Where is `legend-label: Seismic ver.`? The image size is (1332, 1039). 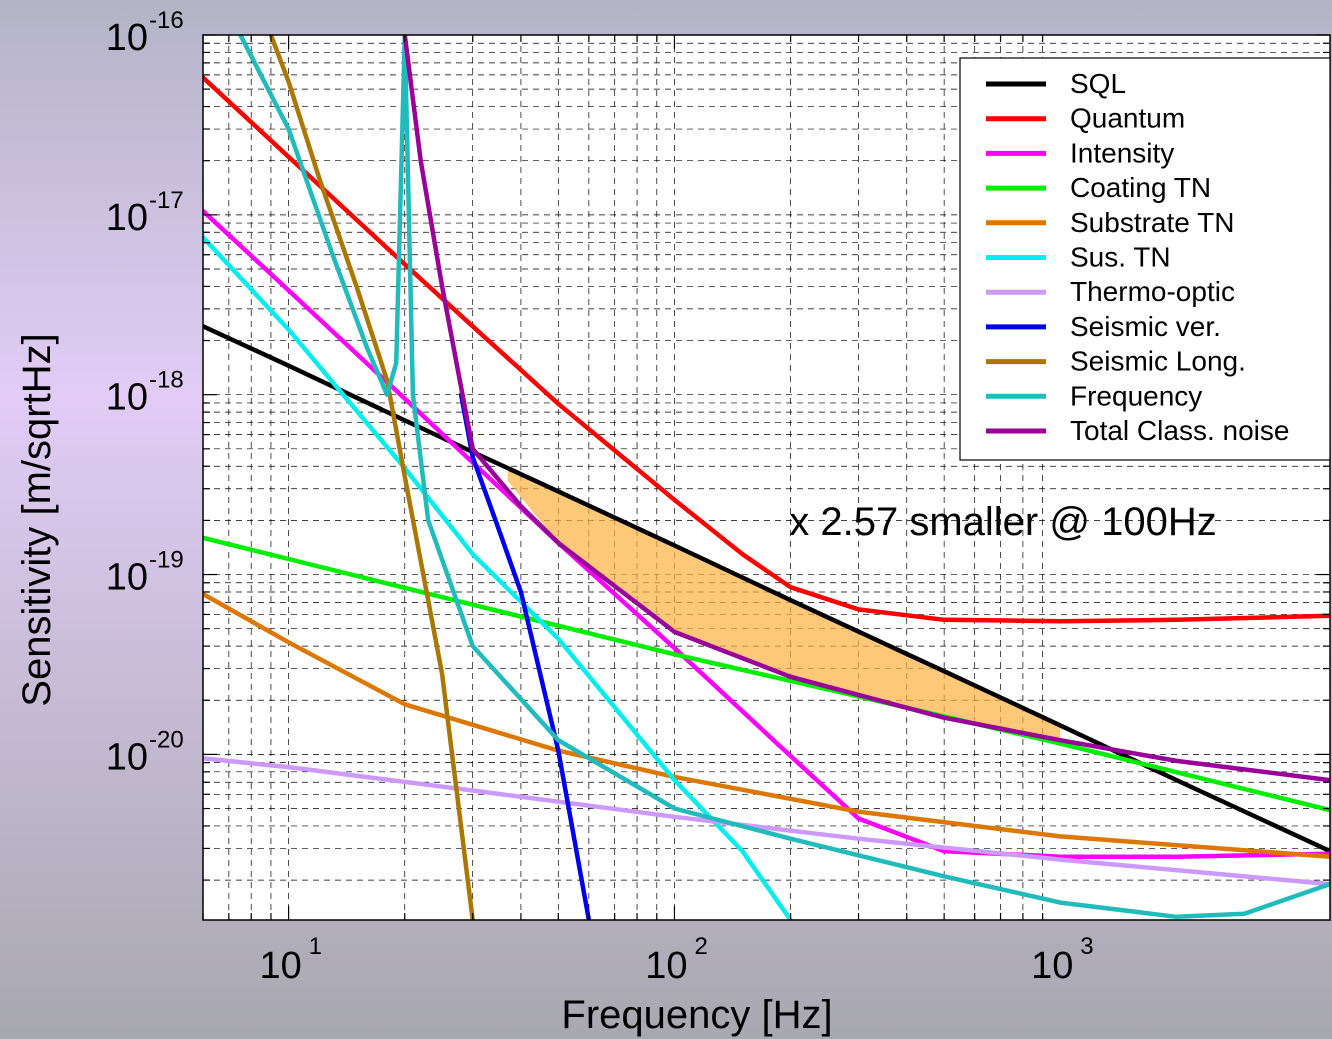 legend-label: Seismic ver. is located at coordinates (1145, 326).